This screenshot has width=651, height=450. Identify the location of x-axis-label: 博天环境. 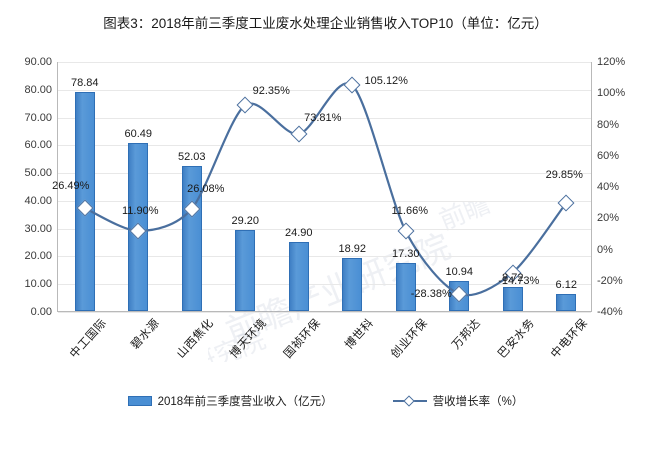
(249, 339).